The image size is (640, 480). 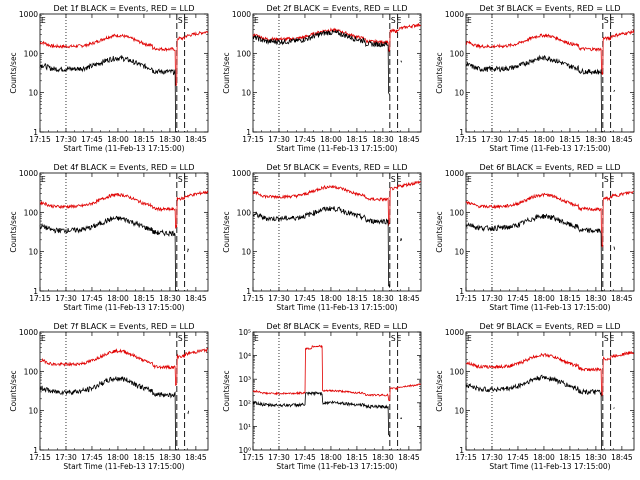 I want to click on panel-title: Det 2f BLACK = Events, RED = LLD, so click(x=336, y=8).